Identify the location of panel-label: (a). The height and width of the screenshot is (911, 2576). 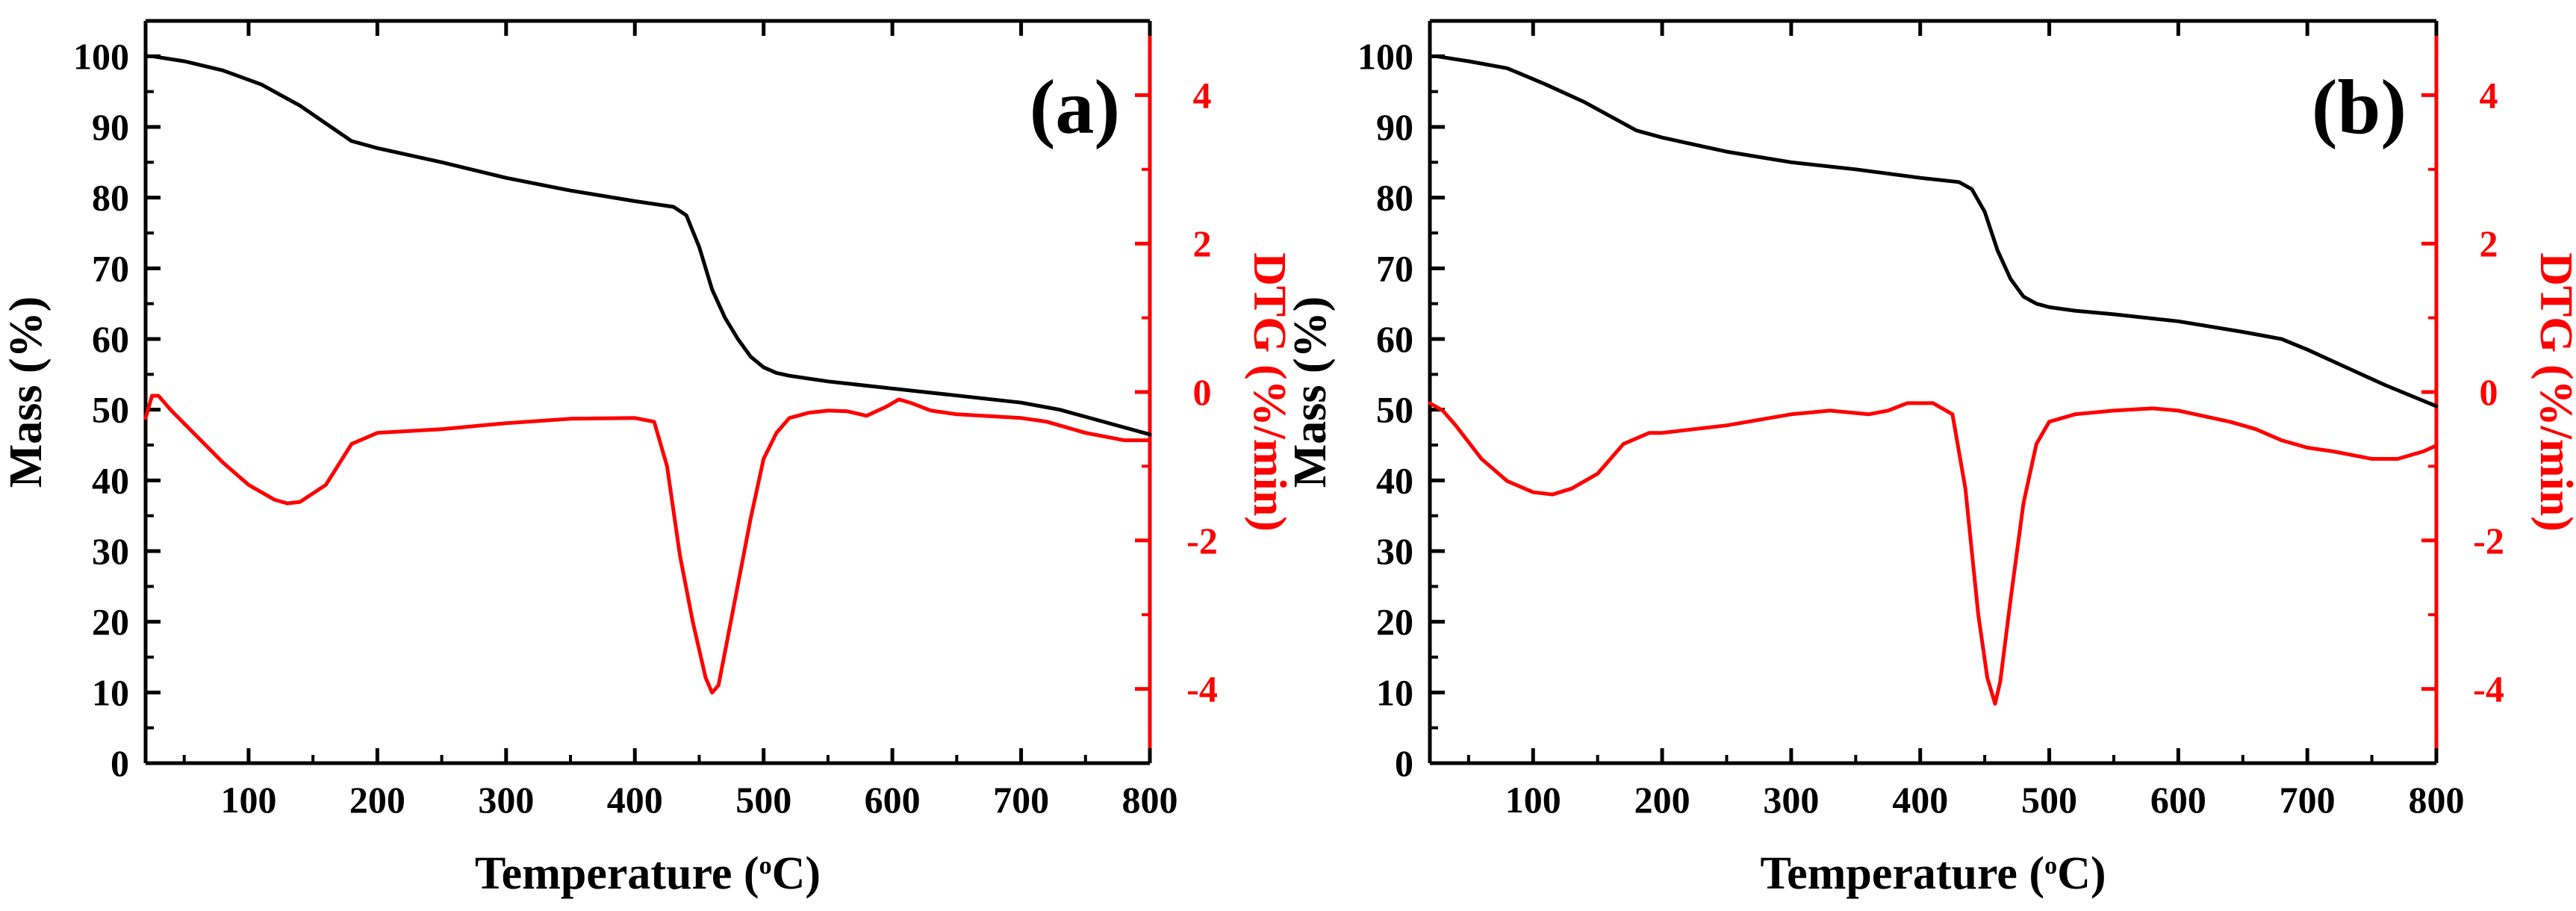
(1075, 107).